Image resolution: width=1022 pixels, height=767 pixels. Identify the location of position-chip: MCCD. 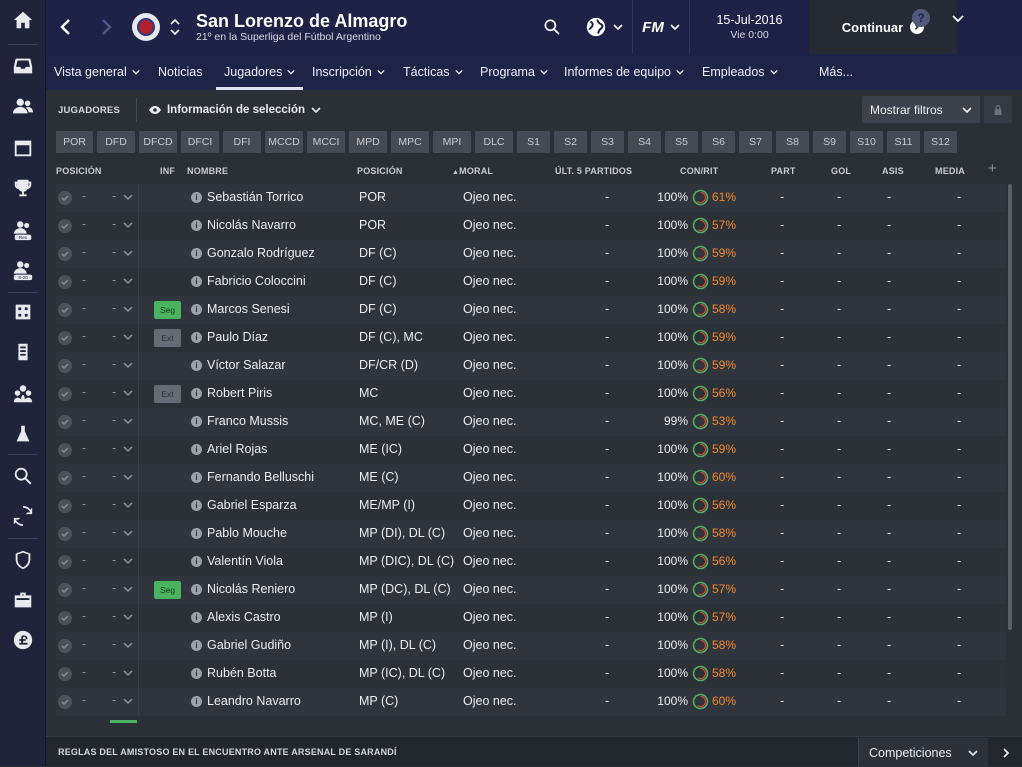
(284, 142).